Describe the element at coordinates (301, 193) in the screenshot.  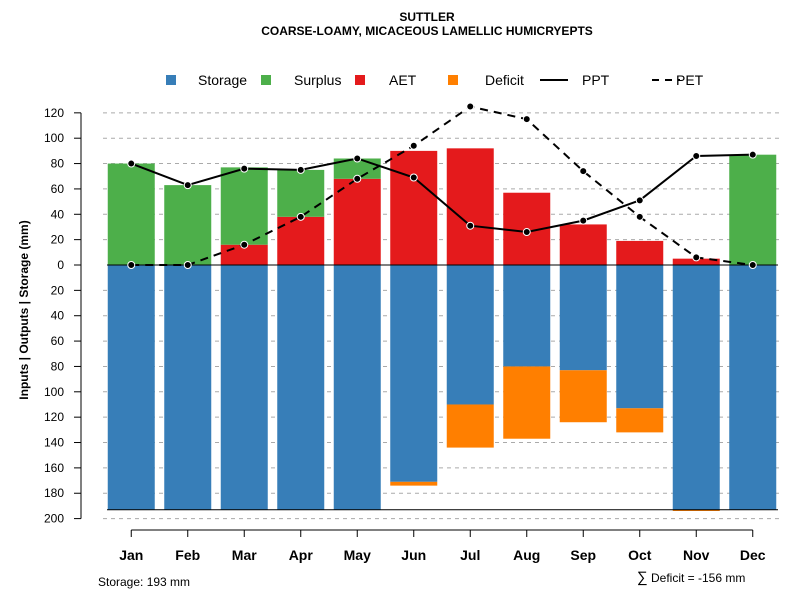
I see `surplus-bar-apr` at that location.